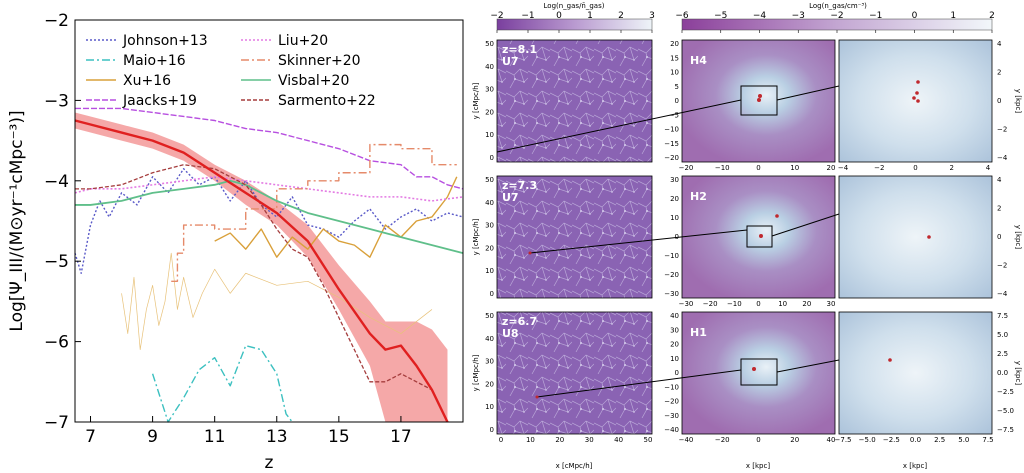 This screenshot has height=473, width=1024. Describe the element at coordinates (686, 304) in the screenshot. I see `panel-tick-label: −30` at that location.